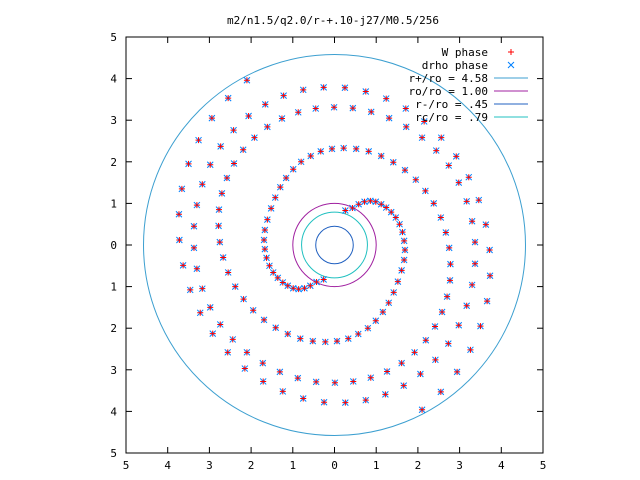 The image size is (640, 480). What do you see at coordinates (334, 465) in the screenshot?
I see `x-tick-label: 0` at bounding box center [334, 465].